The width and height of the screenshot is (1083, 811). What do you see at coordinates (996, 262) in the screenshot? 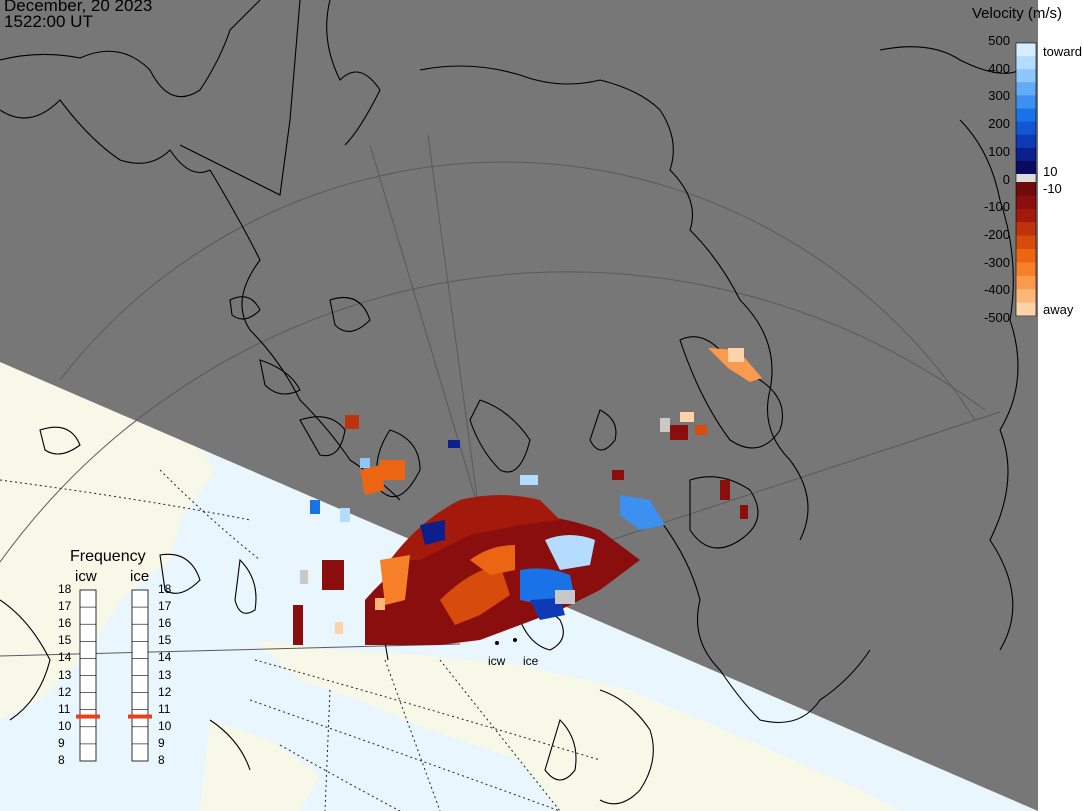
I see `velocity-tick: -300` at bounding box center [996, 262].